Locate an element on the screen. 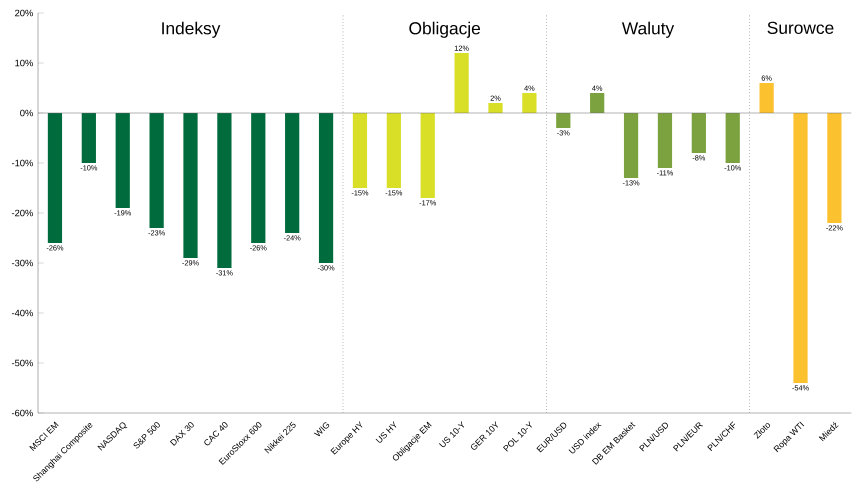  annotation: Waluty is located at coordinates (648, 30).